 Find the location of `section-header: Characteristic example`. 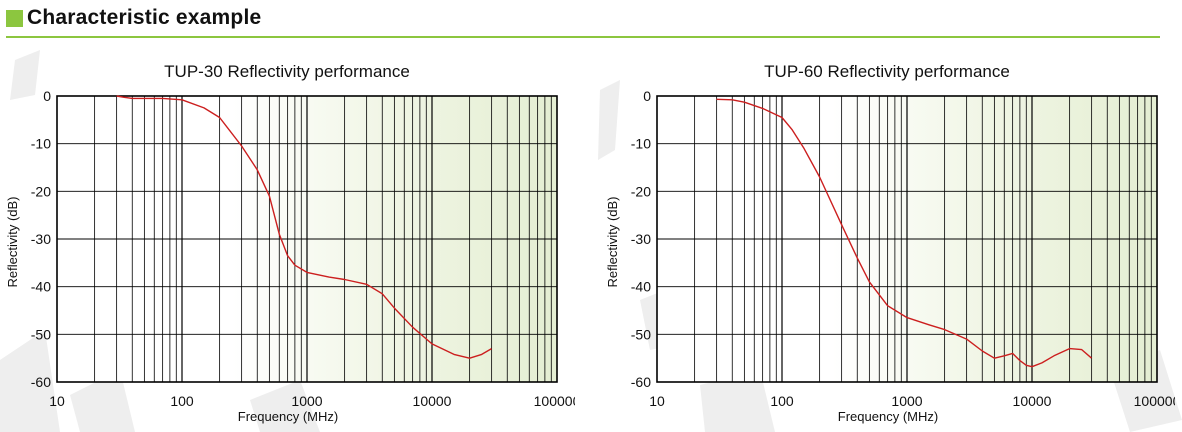

section-header: Characteristic example is located at coordinates (133, 18).